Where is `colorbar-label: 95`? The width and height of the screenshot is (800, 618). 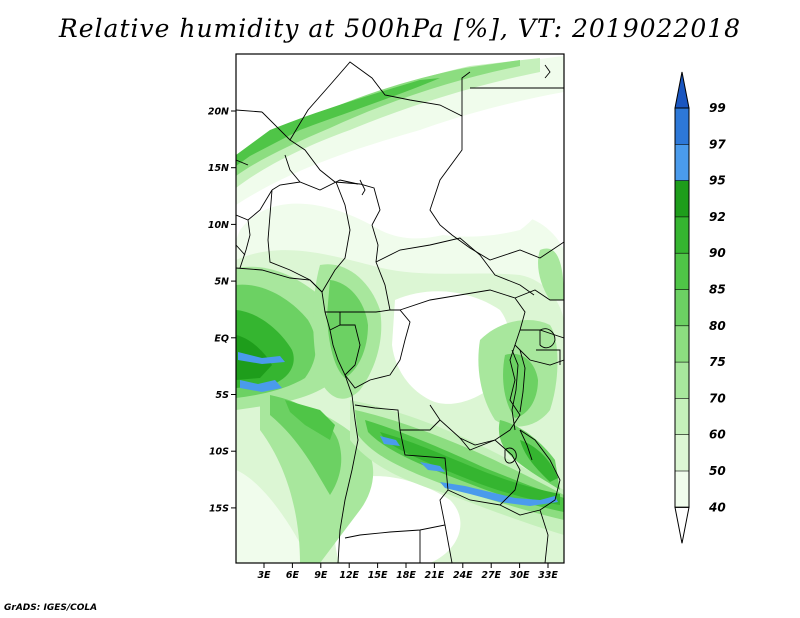
colorbar-label: 95 is located at coordinates (717, 181).